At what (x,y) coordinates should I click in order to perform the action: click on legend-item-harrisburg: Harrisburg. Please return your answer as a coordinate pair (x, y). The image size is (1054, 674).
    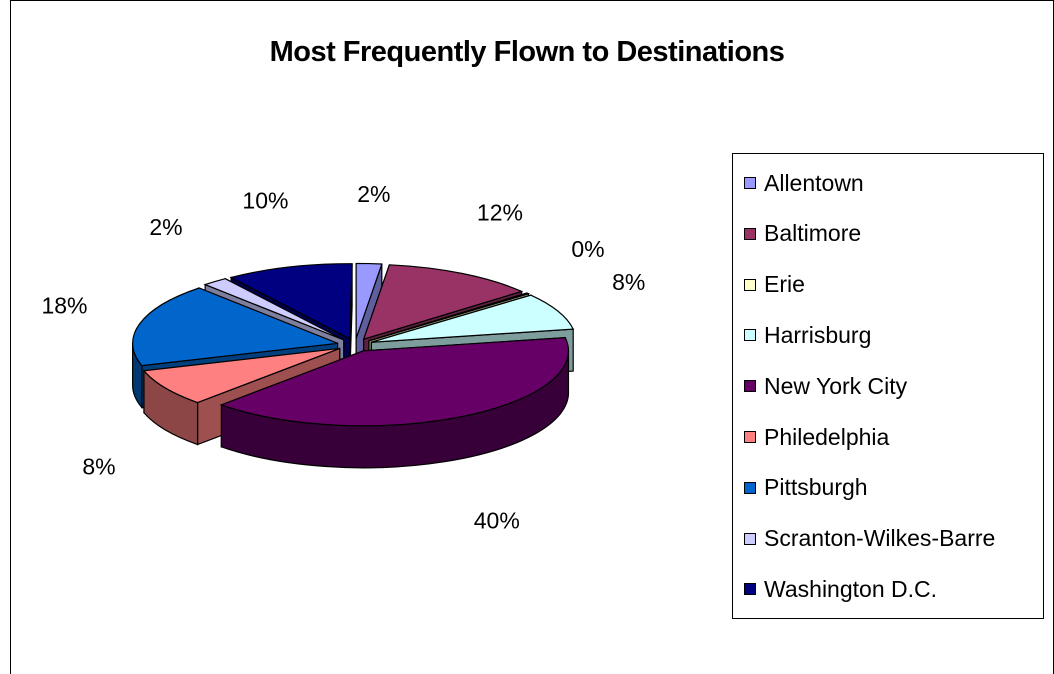
    Looking at the image, I should click on (807, 335).